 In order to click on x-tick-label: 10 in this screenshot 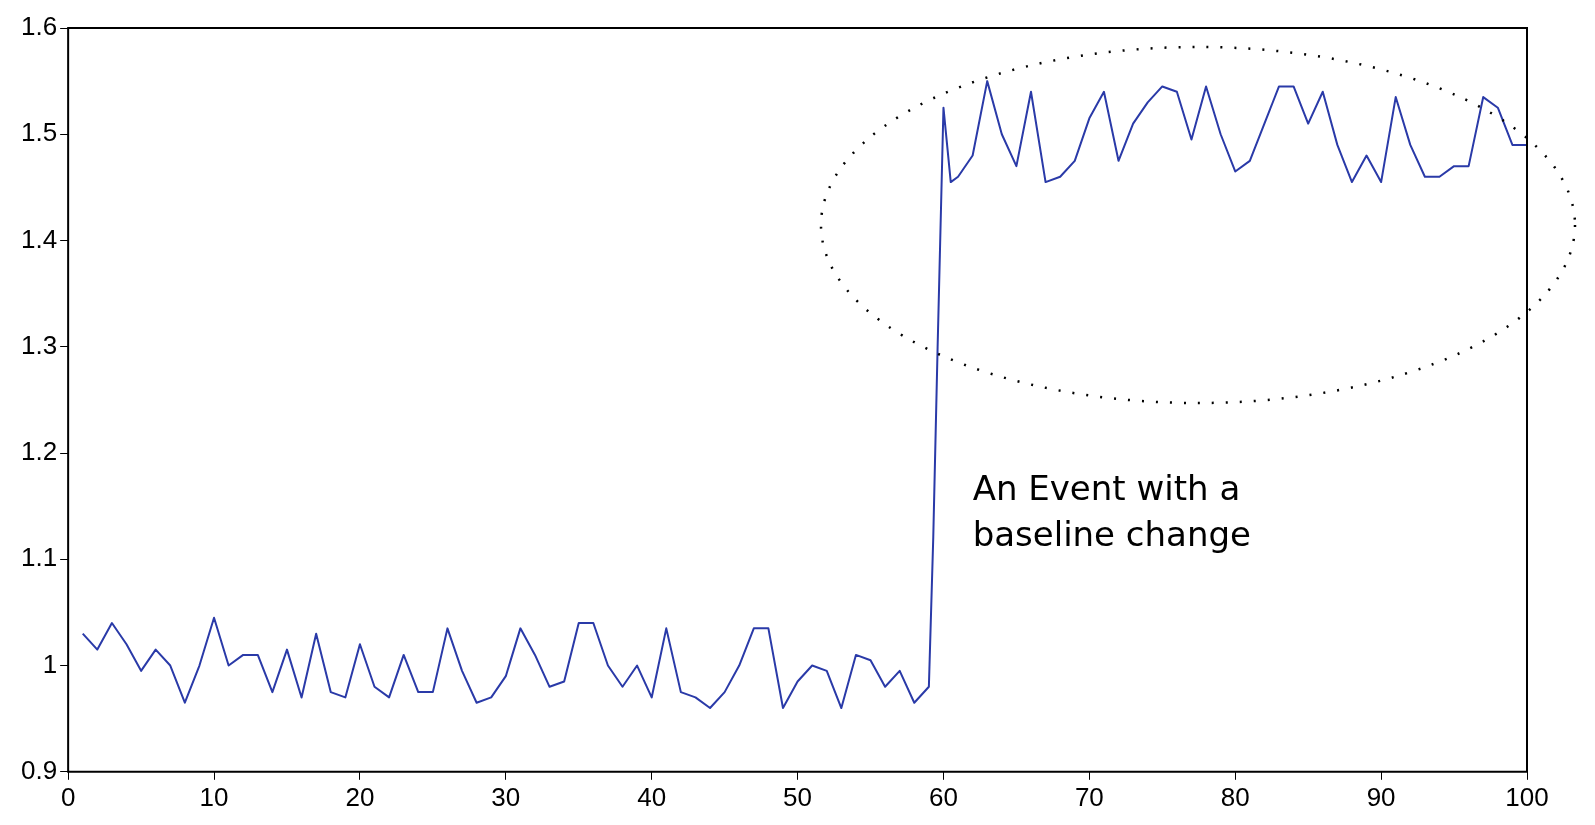, I will do `click(214, 796)`.